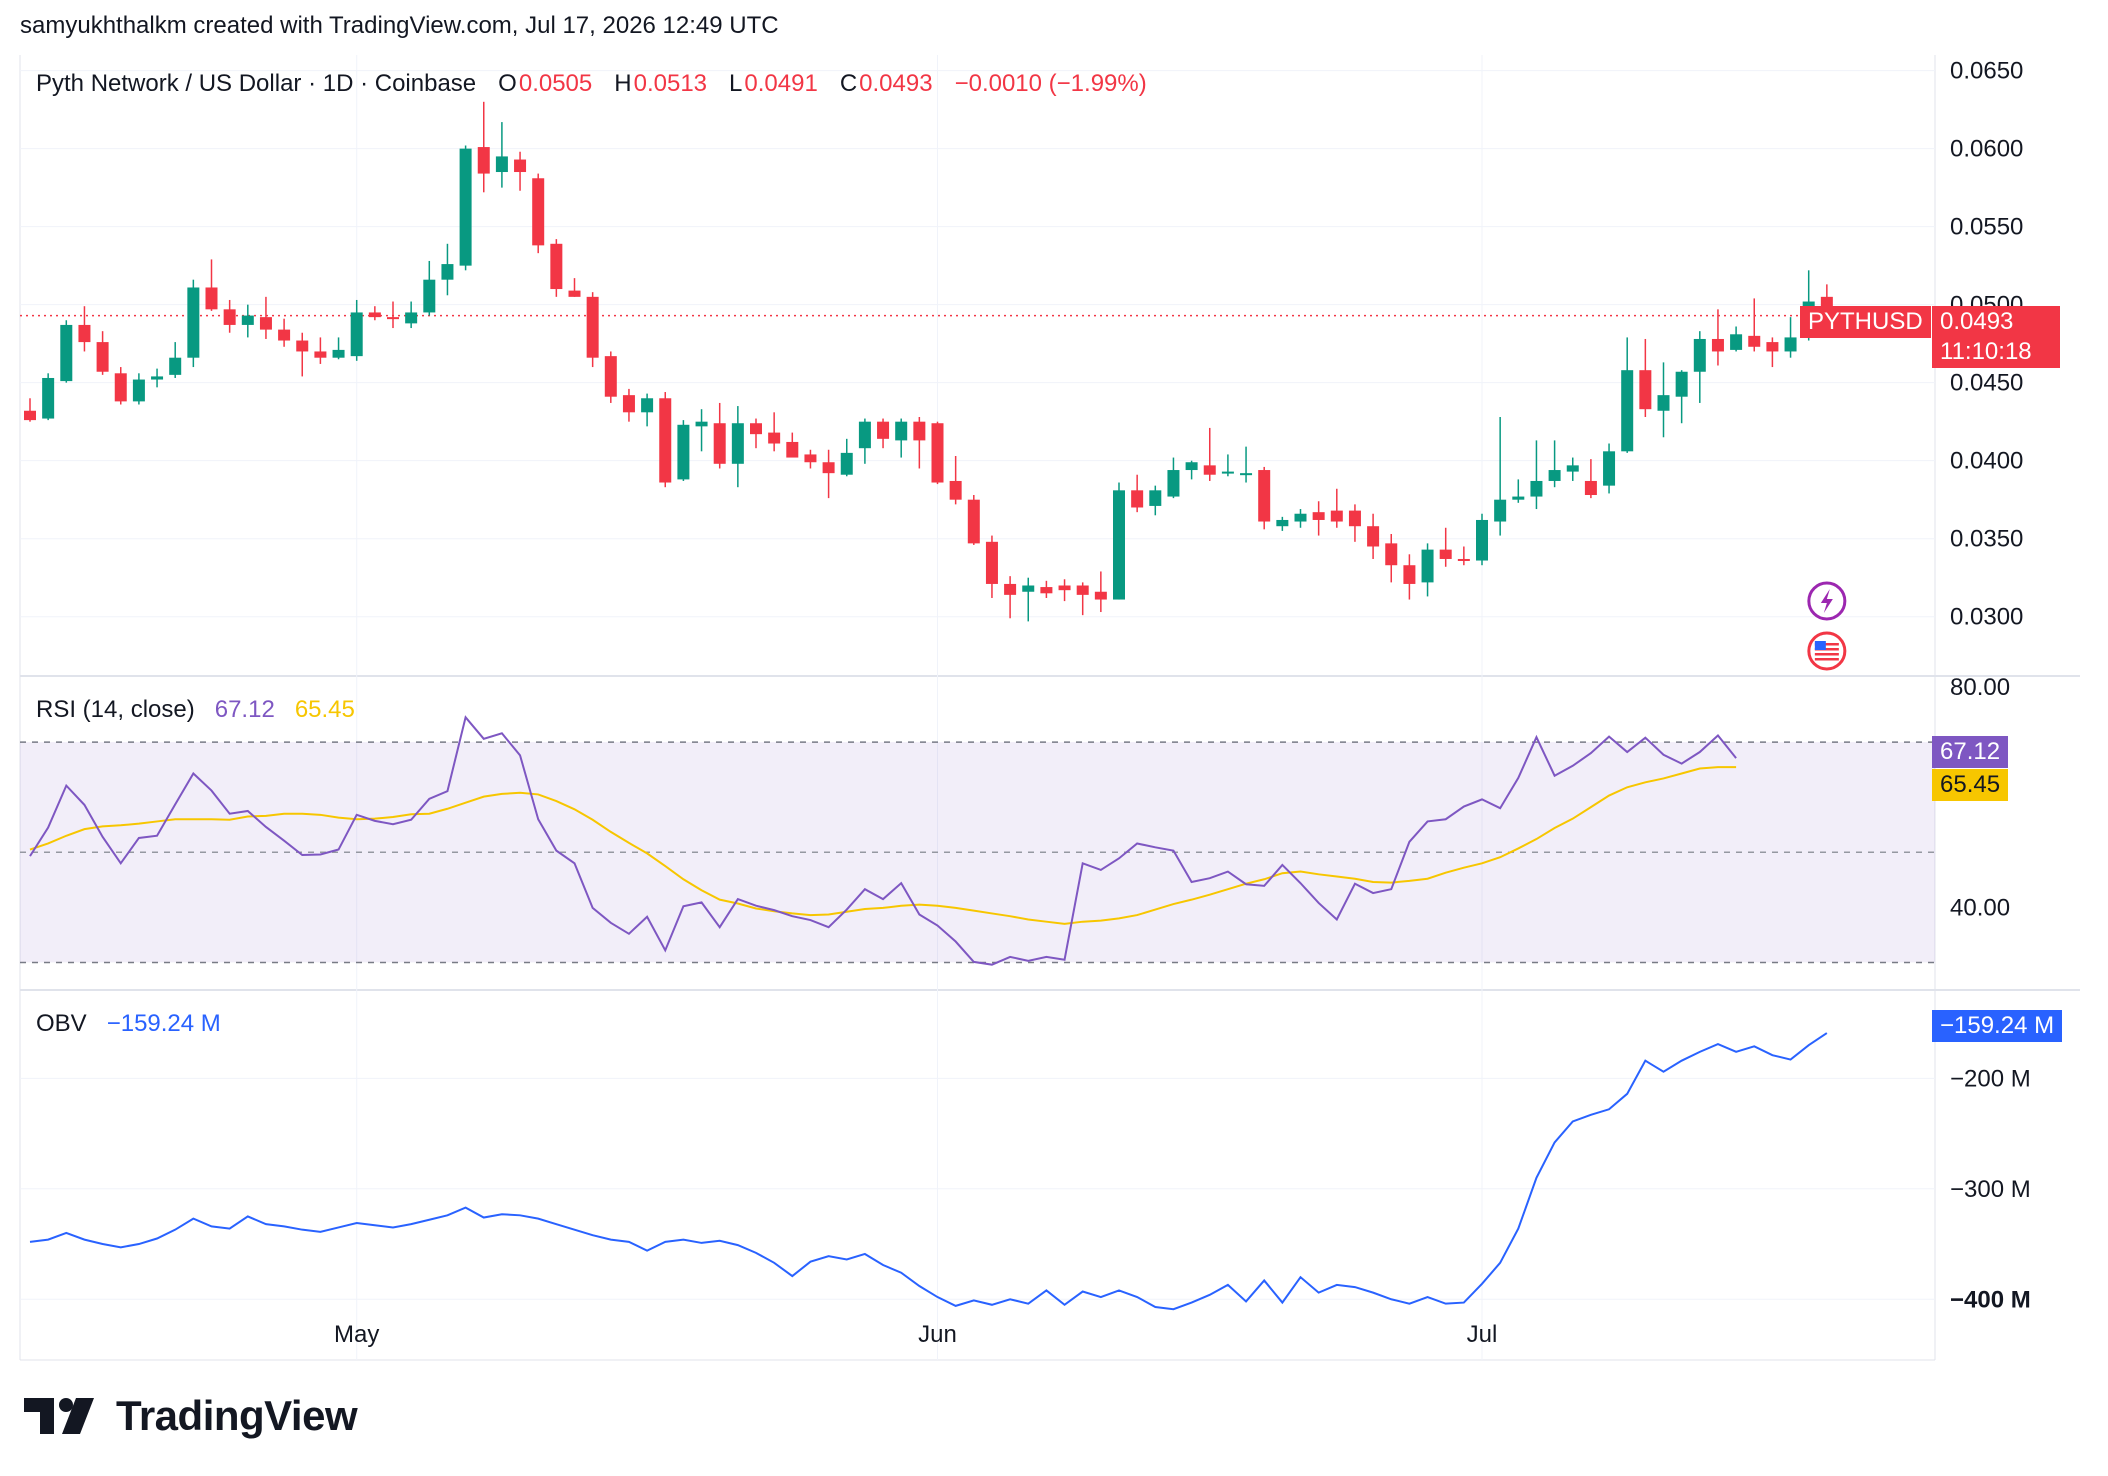 The height and width of the screenshot is (1476, 2108). What do you see at coordinates (115, 709) in the screenshot?
I see `rsi-title: RSI (14, close)` at bounding box center [115, 709].